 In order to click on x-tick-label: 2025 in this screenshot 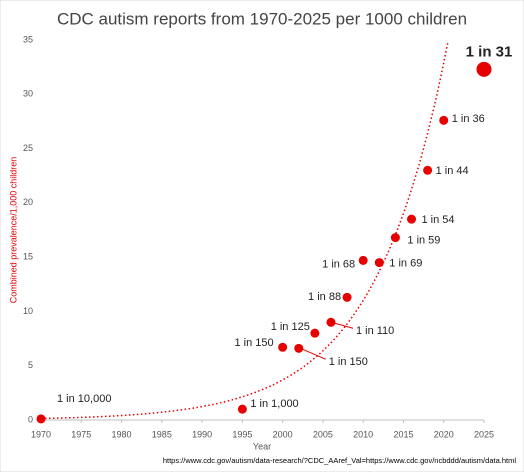, I will do `click(484, 434)`.